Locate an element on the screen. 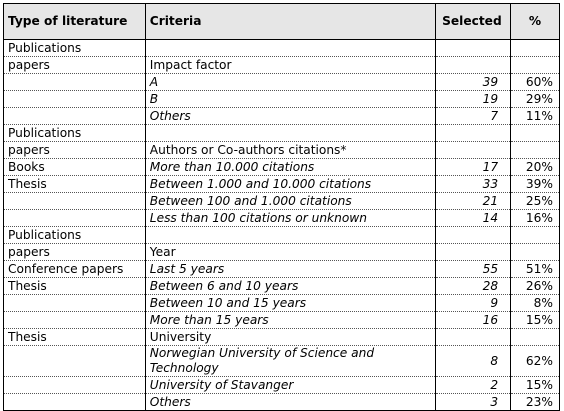  cell-percent: 62% is located at coordinates (535, 361).